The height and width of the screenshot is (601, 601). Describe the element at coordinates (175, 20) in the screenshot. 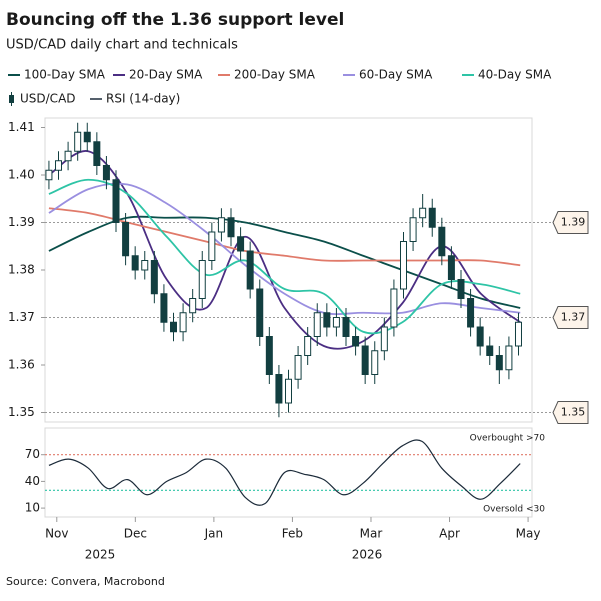

I see `chart-title: Bouncing off the 1.36 support level` at that location.